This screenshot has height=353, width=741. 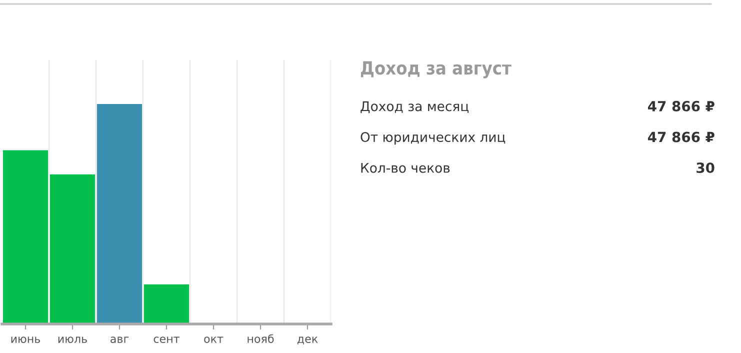 I want to click on text: 30, so click(x=705, y=168).